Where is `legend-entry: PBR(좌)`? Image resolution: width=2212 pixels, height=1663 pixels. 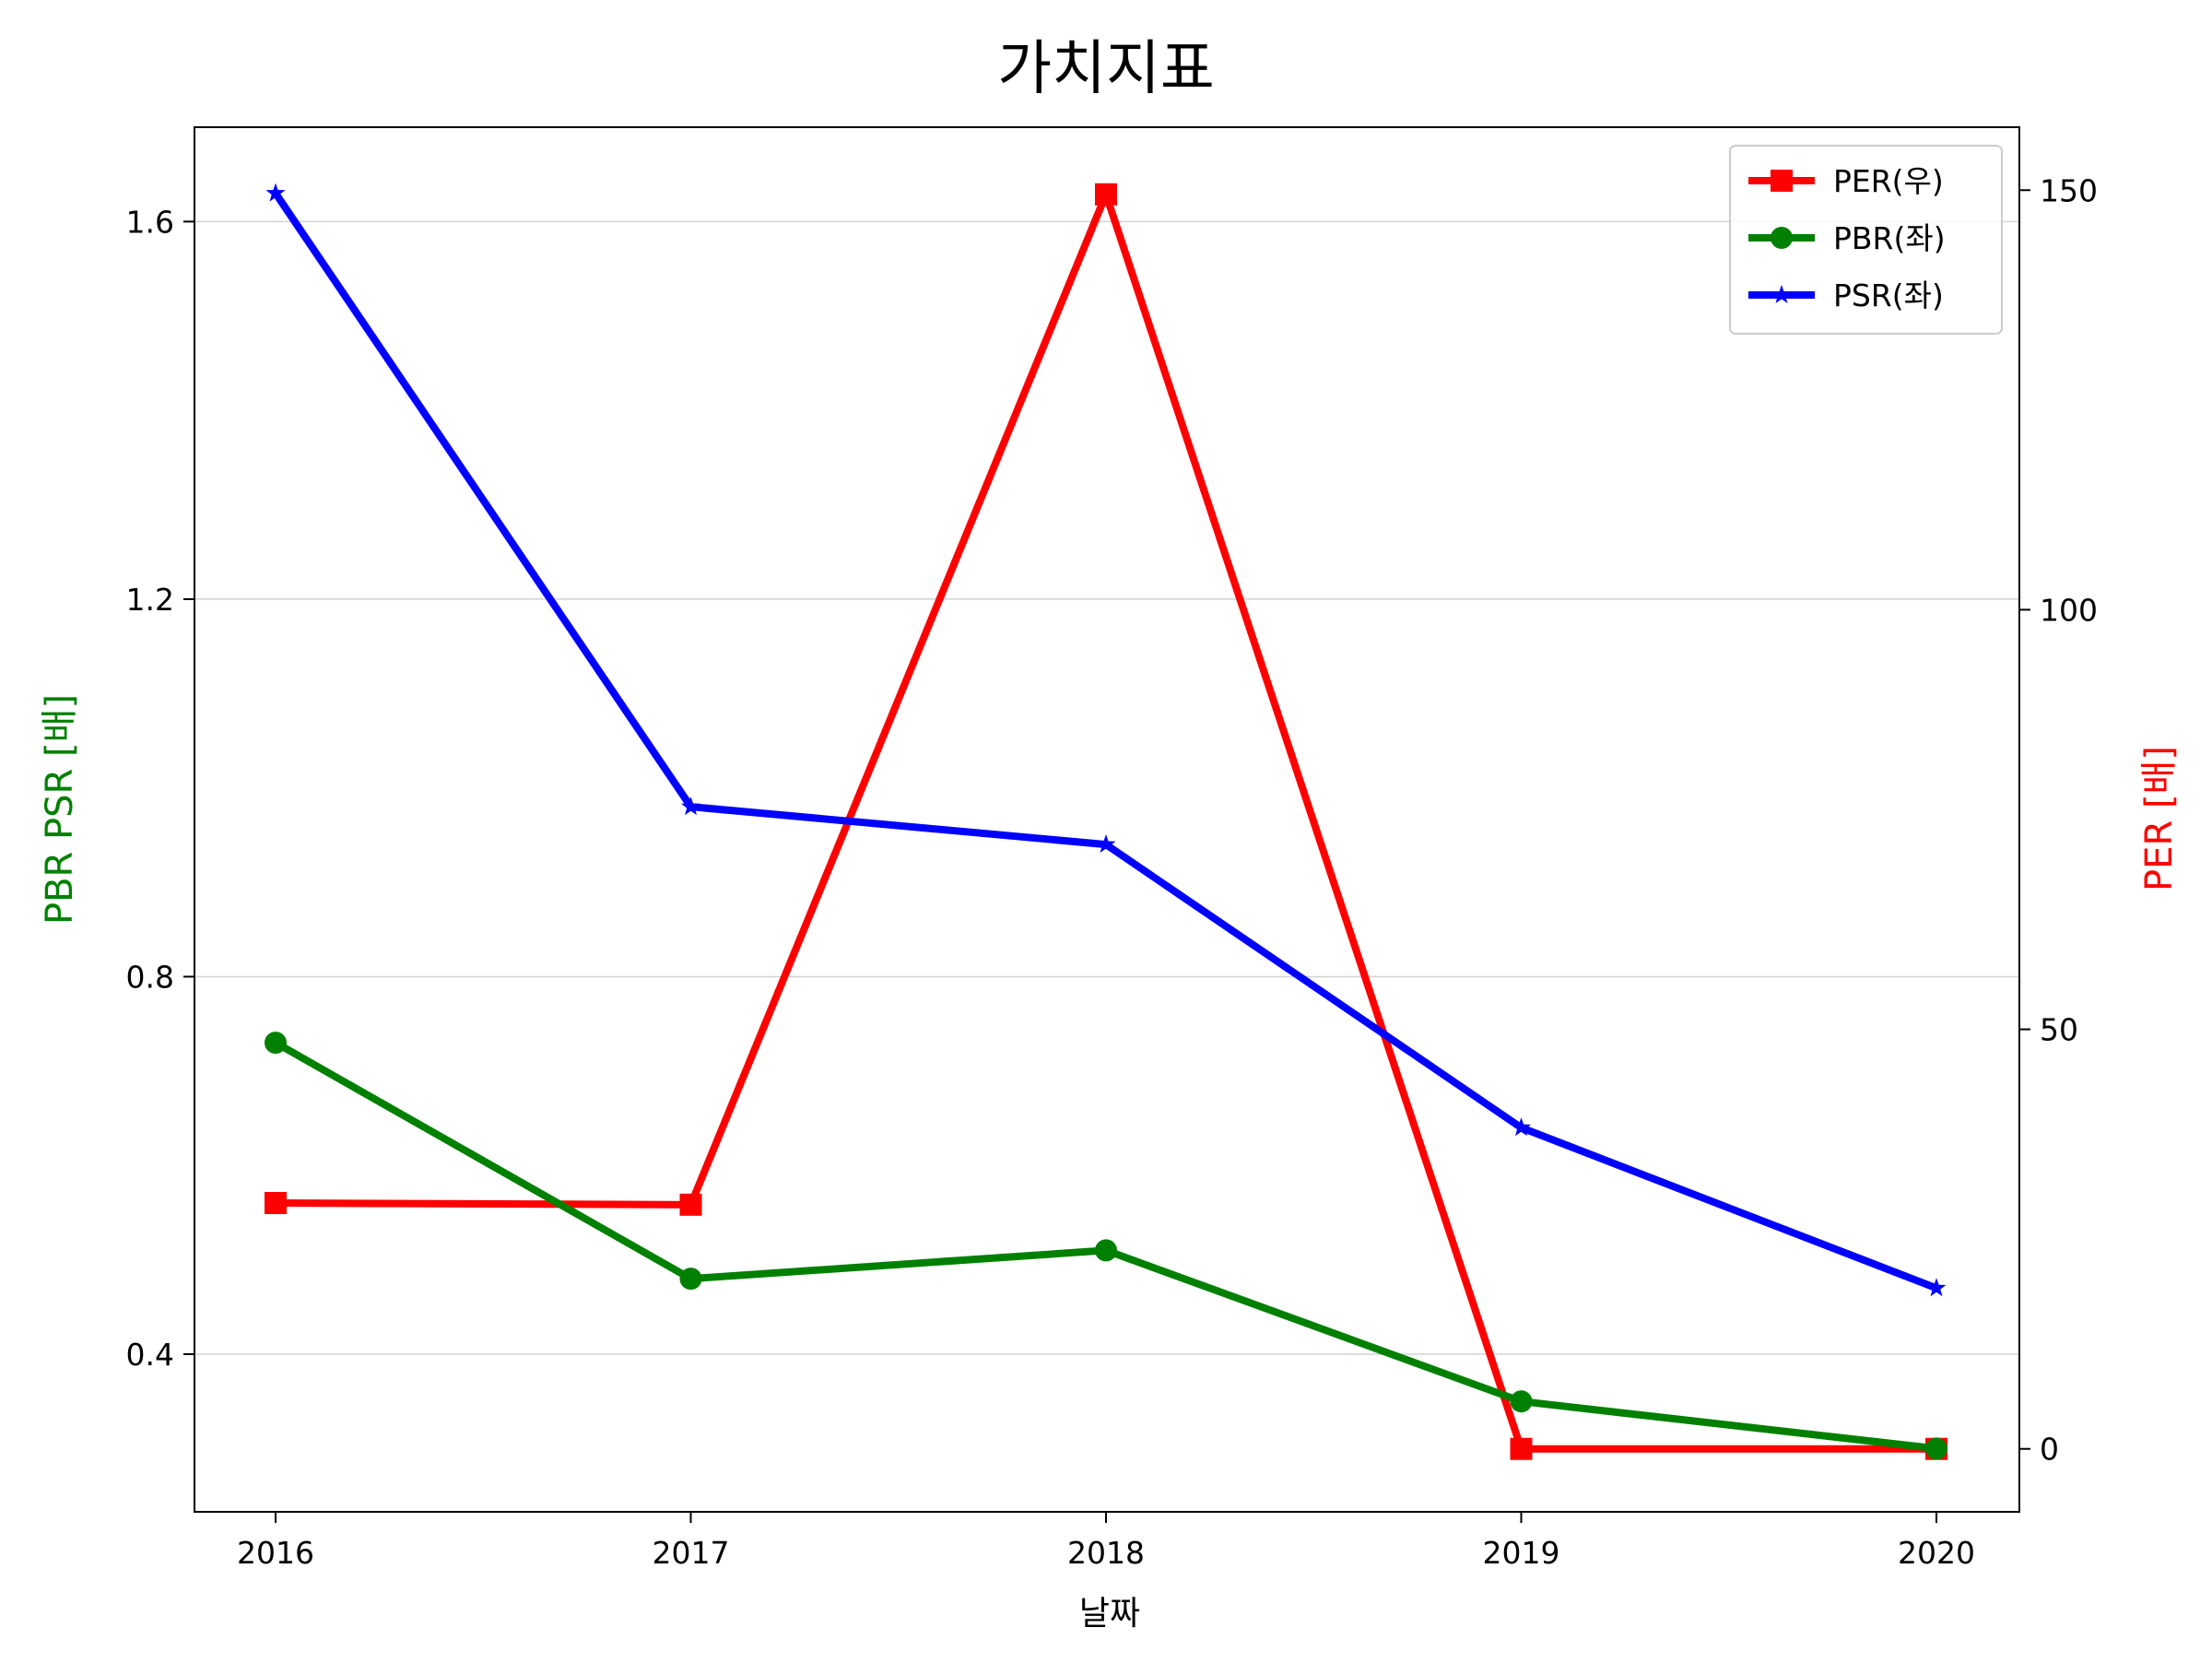 legend-entry: PBR(좌) is located at coordinates (1847, 238).